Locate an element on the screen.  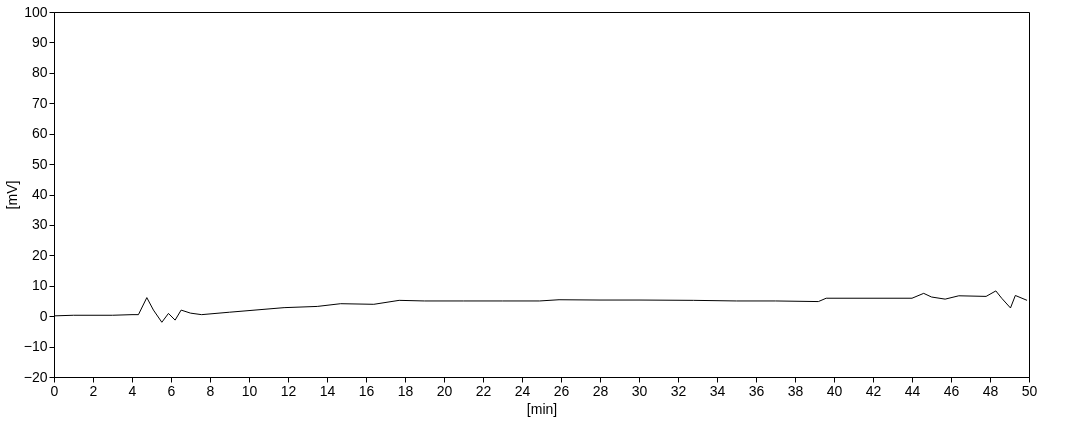
x-tick-label: 18 is located at coordinates (405, 390).